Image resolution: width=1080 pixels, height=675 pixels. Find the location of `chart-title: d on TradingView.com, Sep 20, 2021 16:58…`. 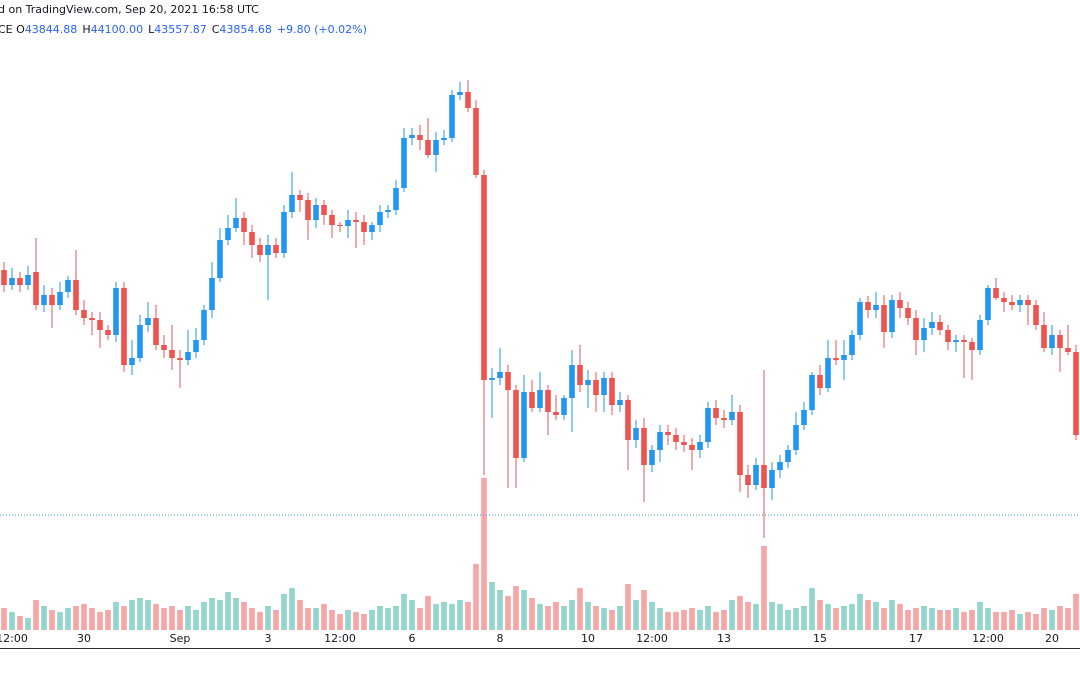

chart-title: d on TradingView.com, Sep 20, 2021 16:58… is located at coordinates (129, 9).